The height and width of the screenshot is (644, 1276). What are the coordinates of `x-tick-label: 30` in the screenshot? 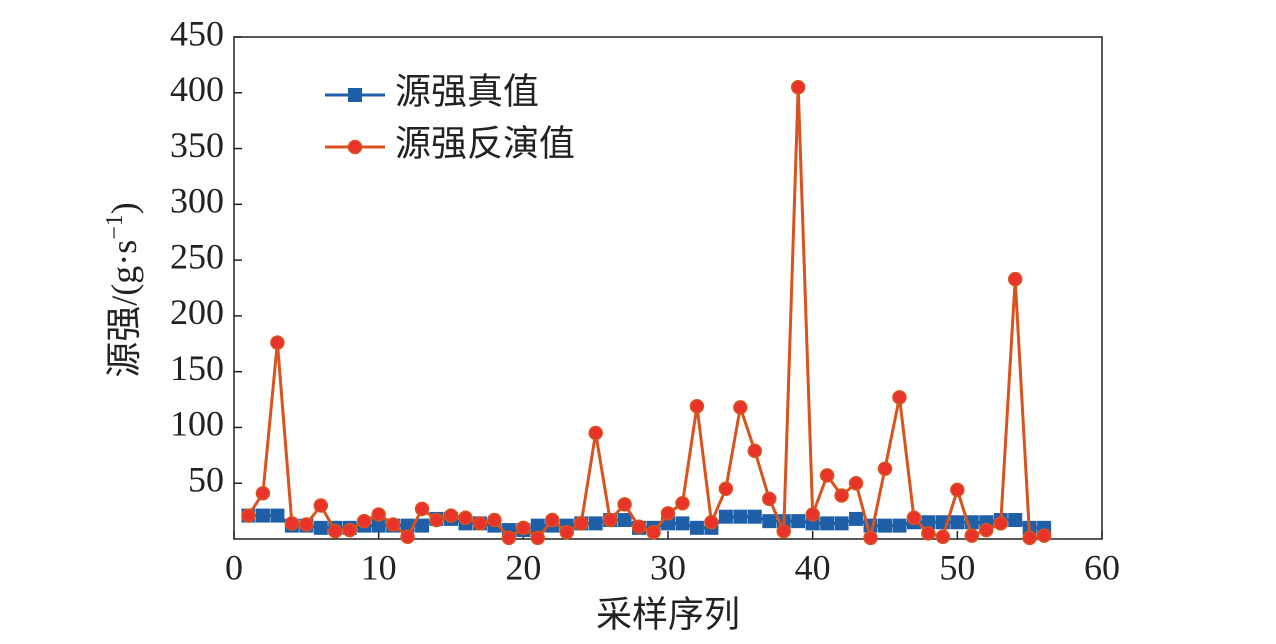 It's located at (668, 567).